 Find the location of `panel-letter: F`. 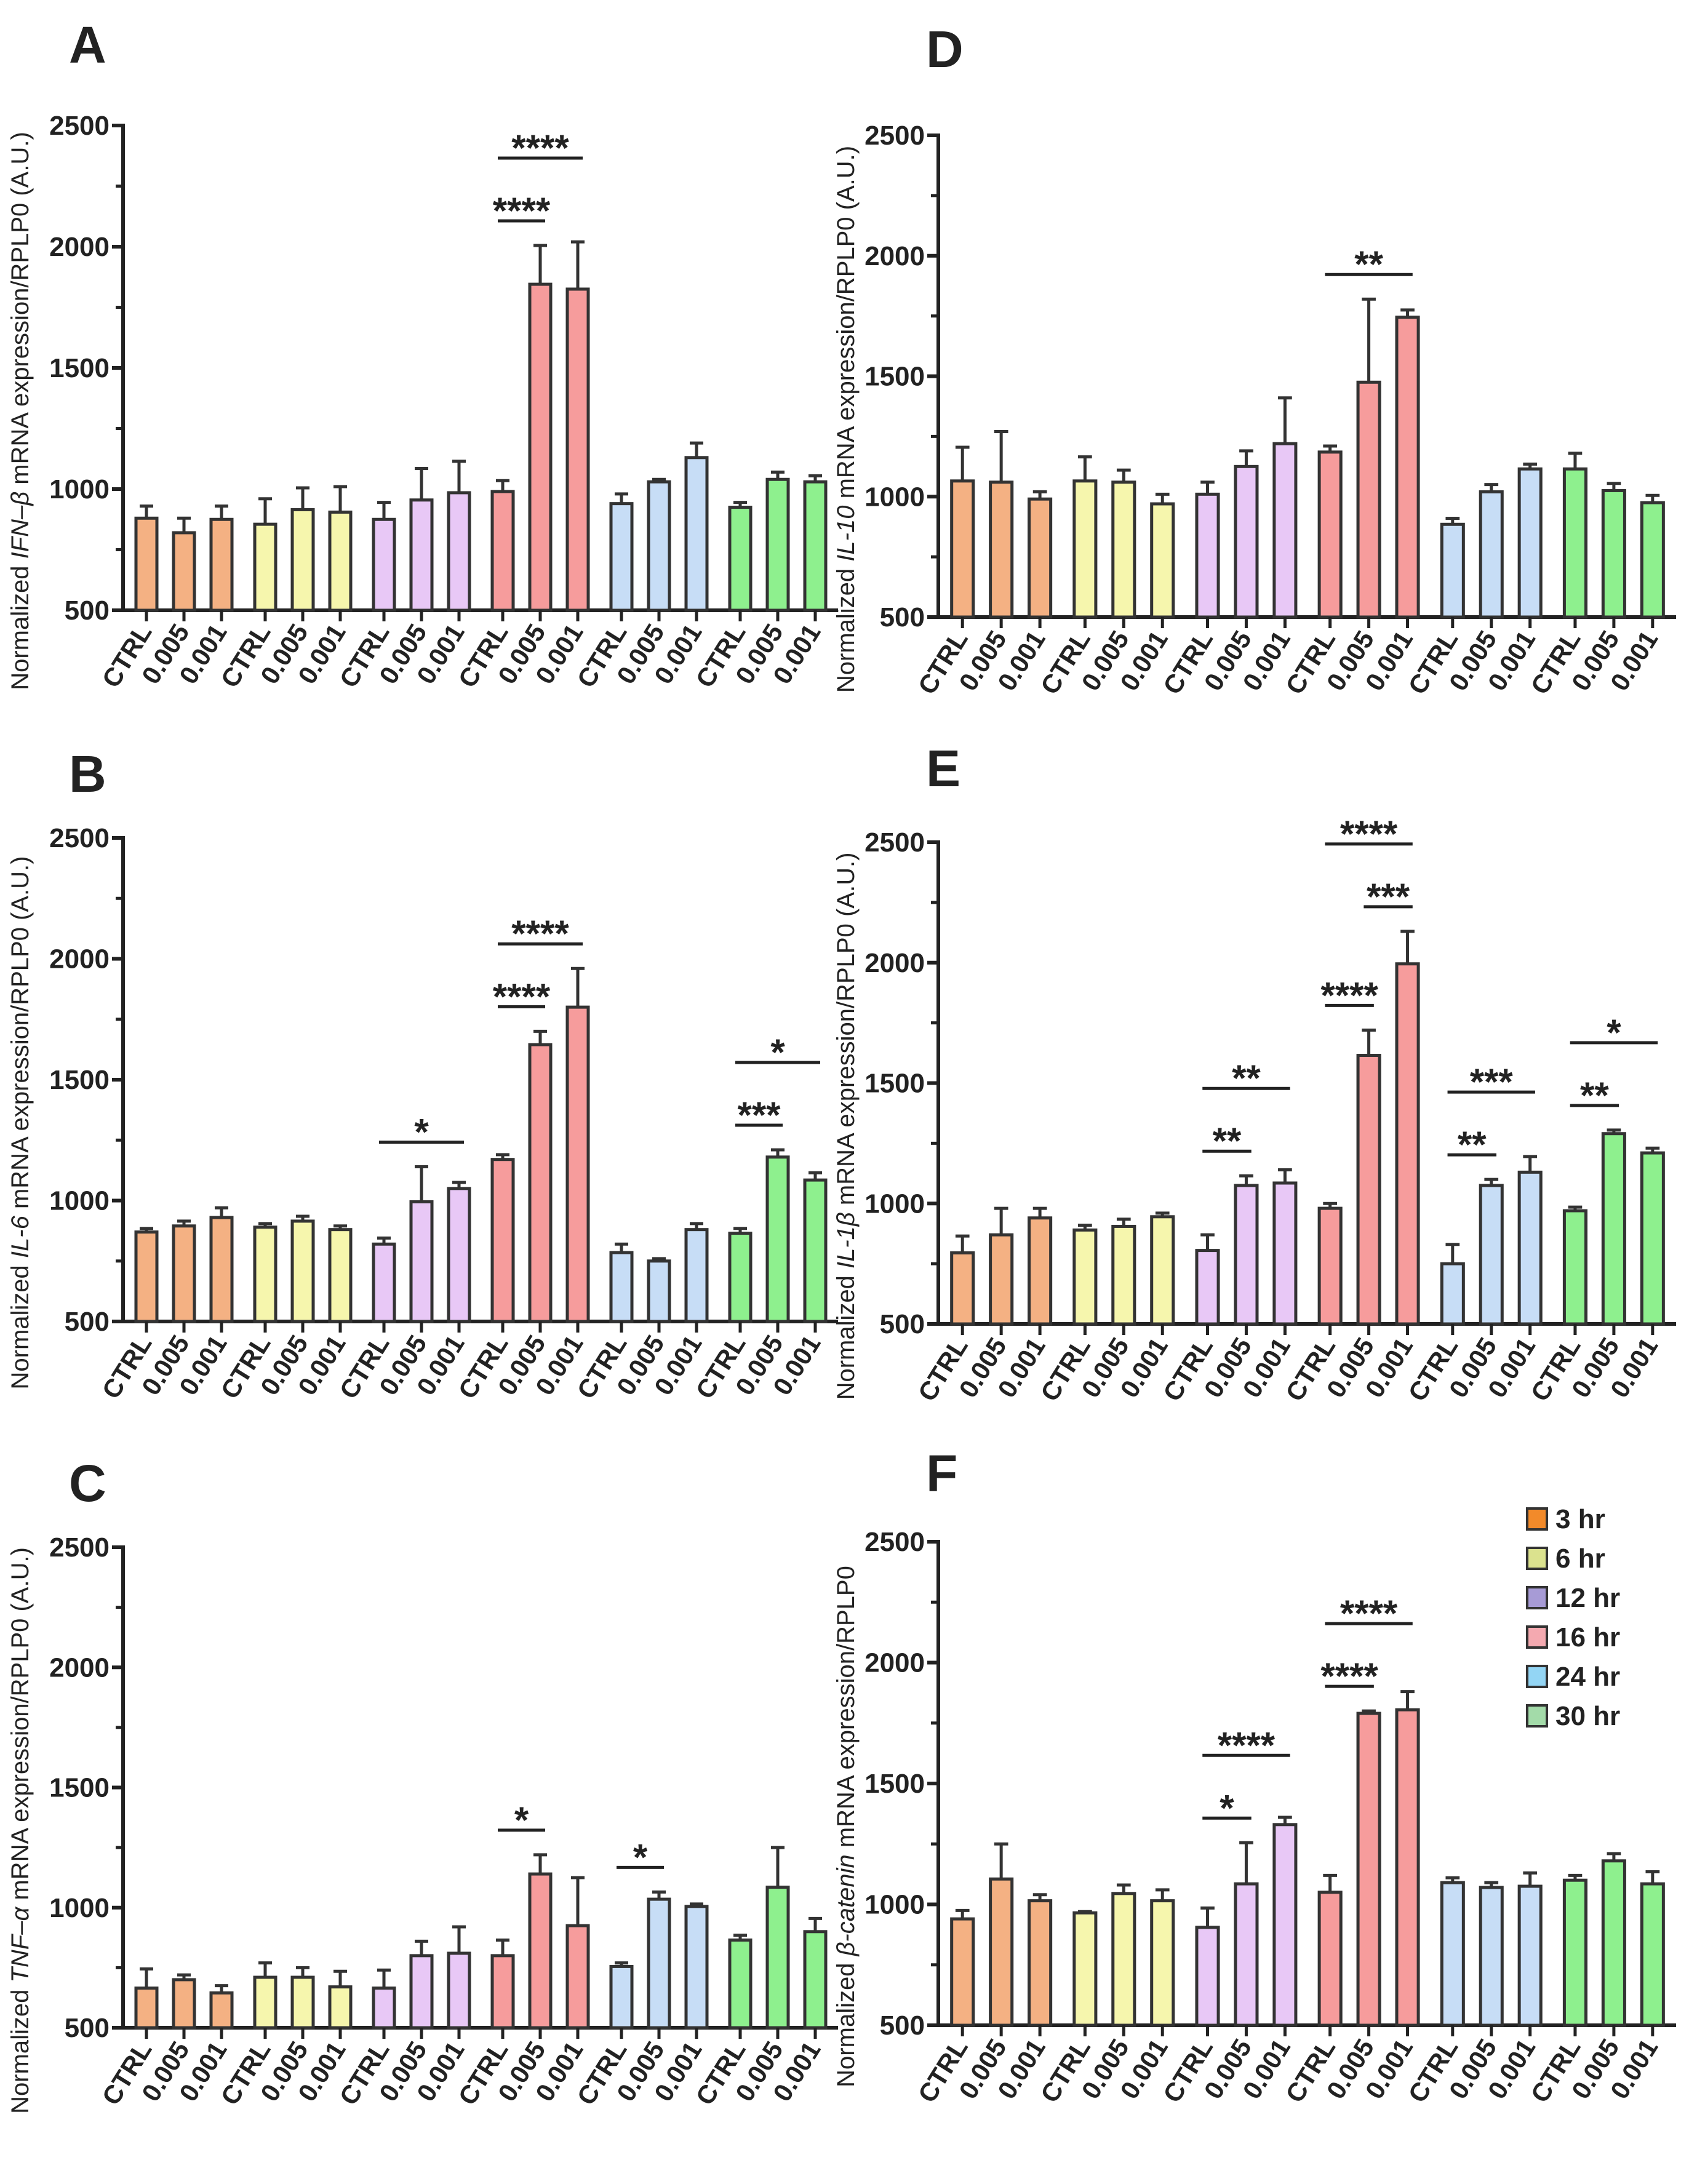

panel-letter: F is located at coordinates (941, 1474).